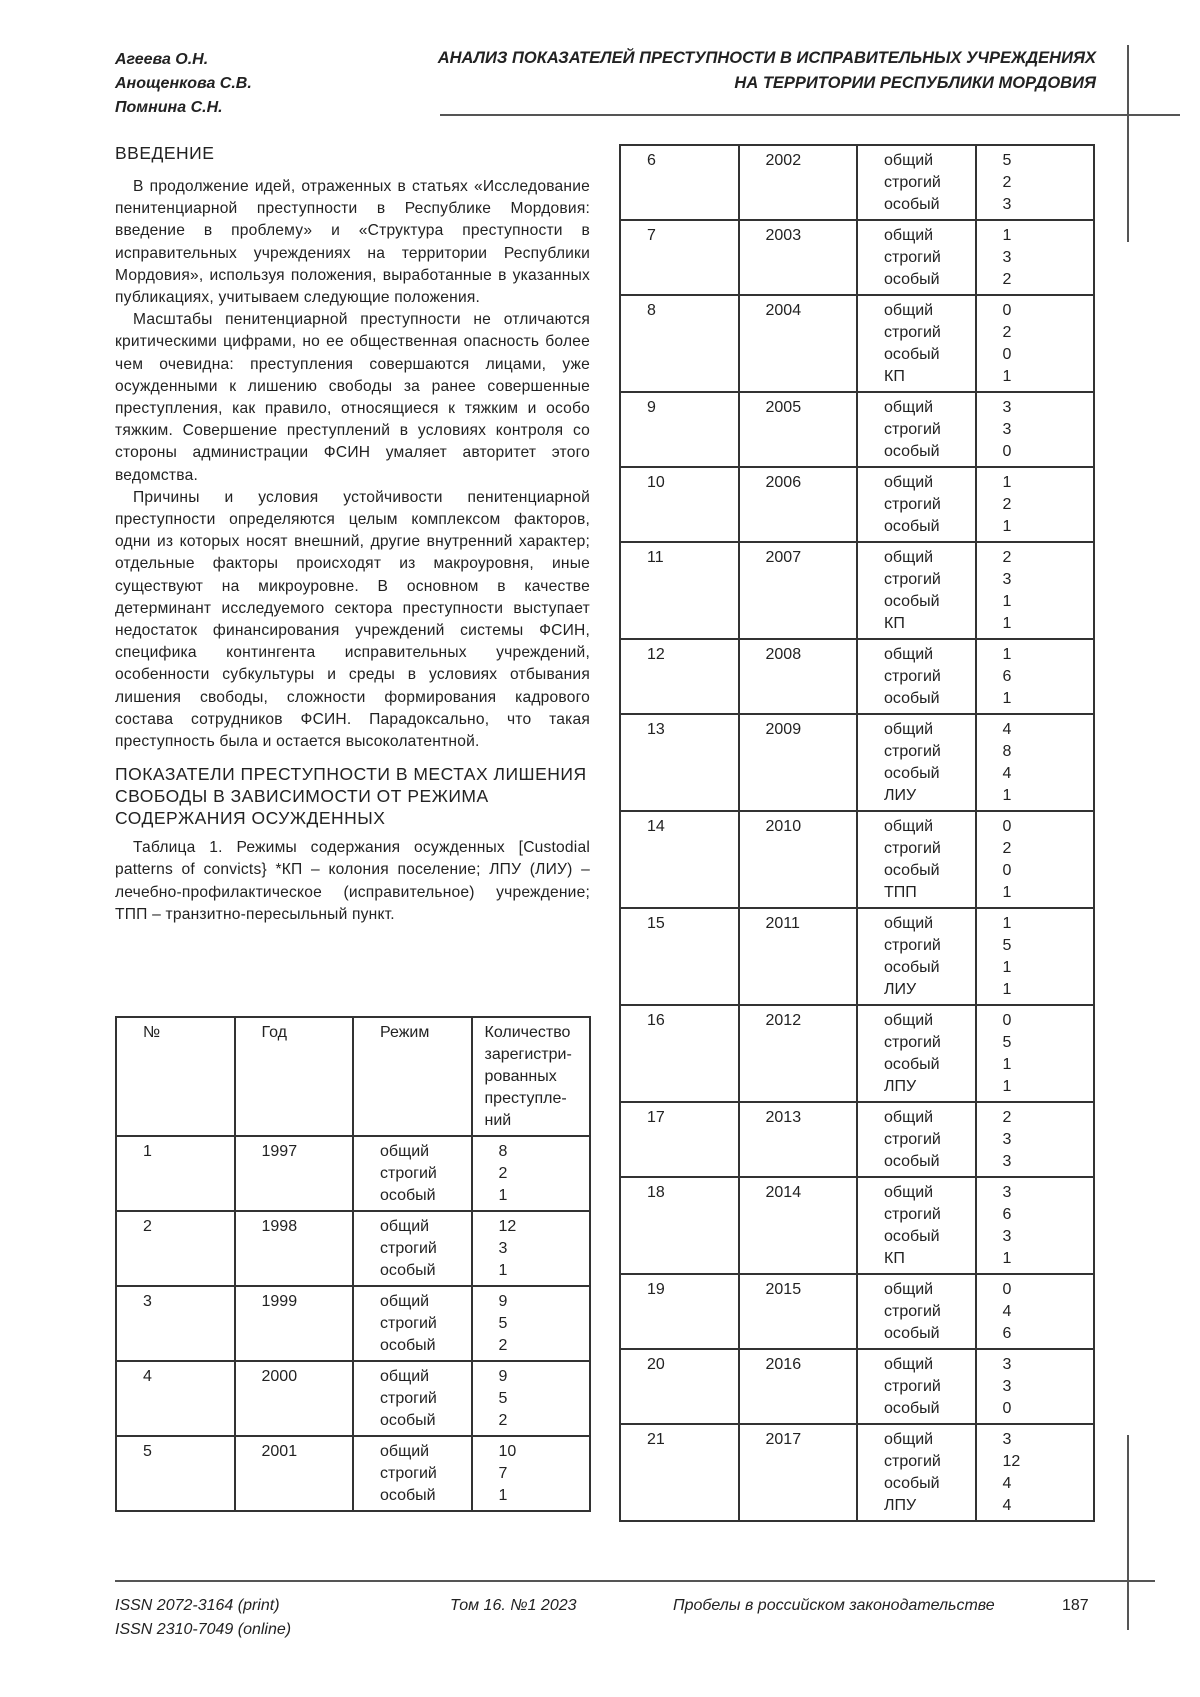 The image size is (1200, 1697). Describe the element at coordinates (797, 1053) in the screenshot. I see `row-year: 2012` at that location.